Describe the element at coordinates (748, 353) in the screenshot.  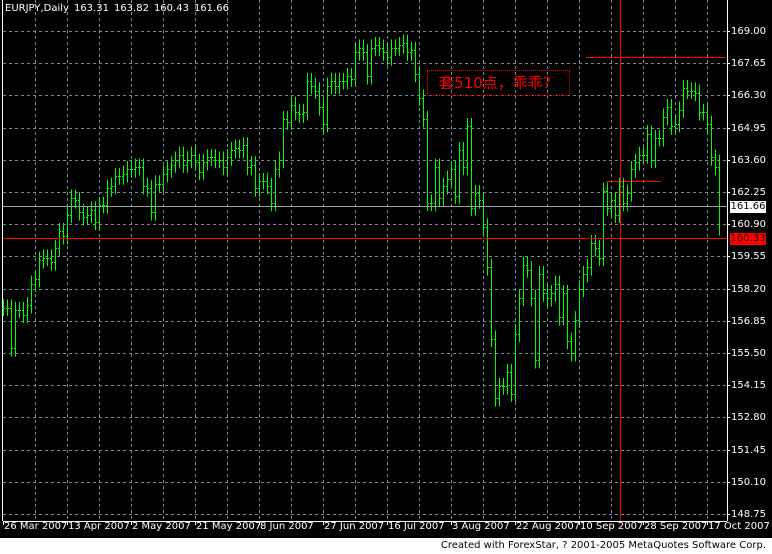
I see `price-axis-label: 155.50` at that location.